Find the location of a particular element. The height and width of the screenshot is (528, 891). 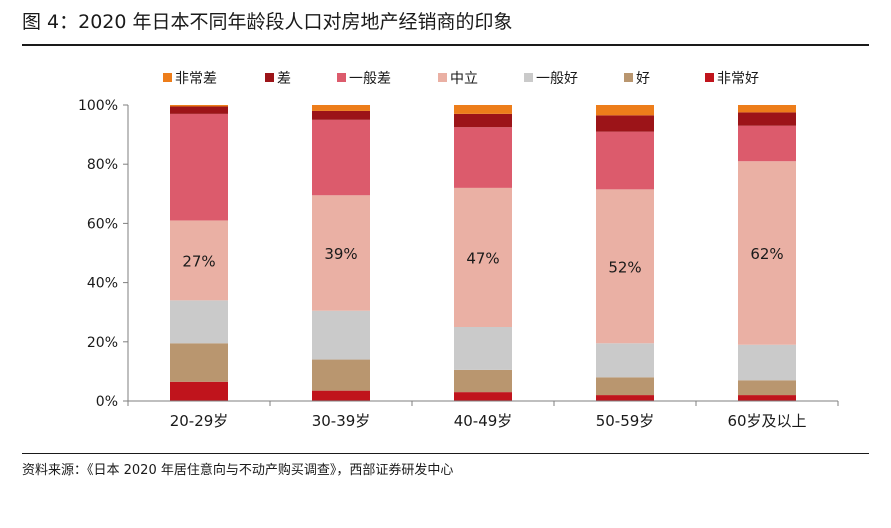

data-label-60: 62% is located at coordinates (766, 254).